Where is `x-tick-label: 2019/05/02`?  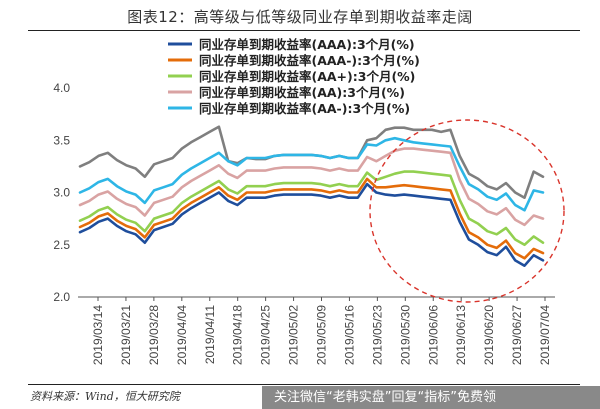 x-tick-label: 2019/05/02 is located at coordinates (294, 335).